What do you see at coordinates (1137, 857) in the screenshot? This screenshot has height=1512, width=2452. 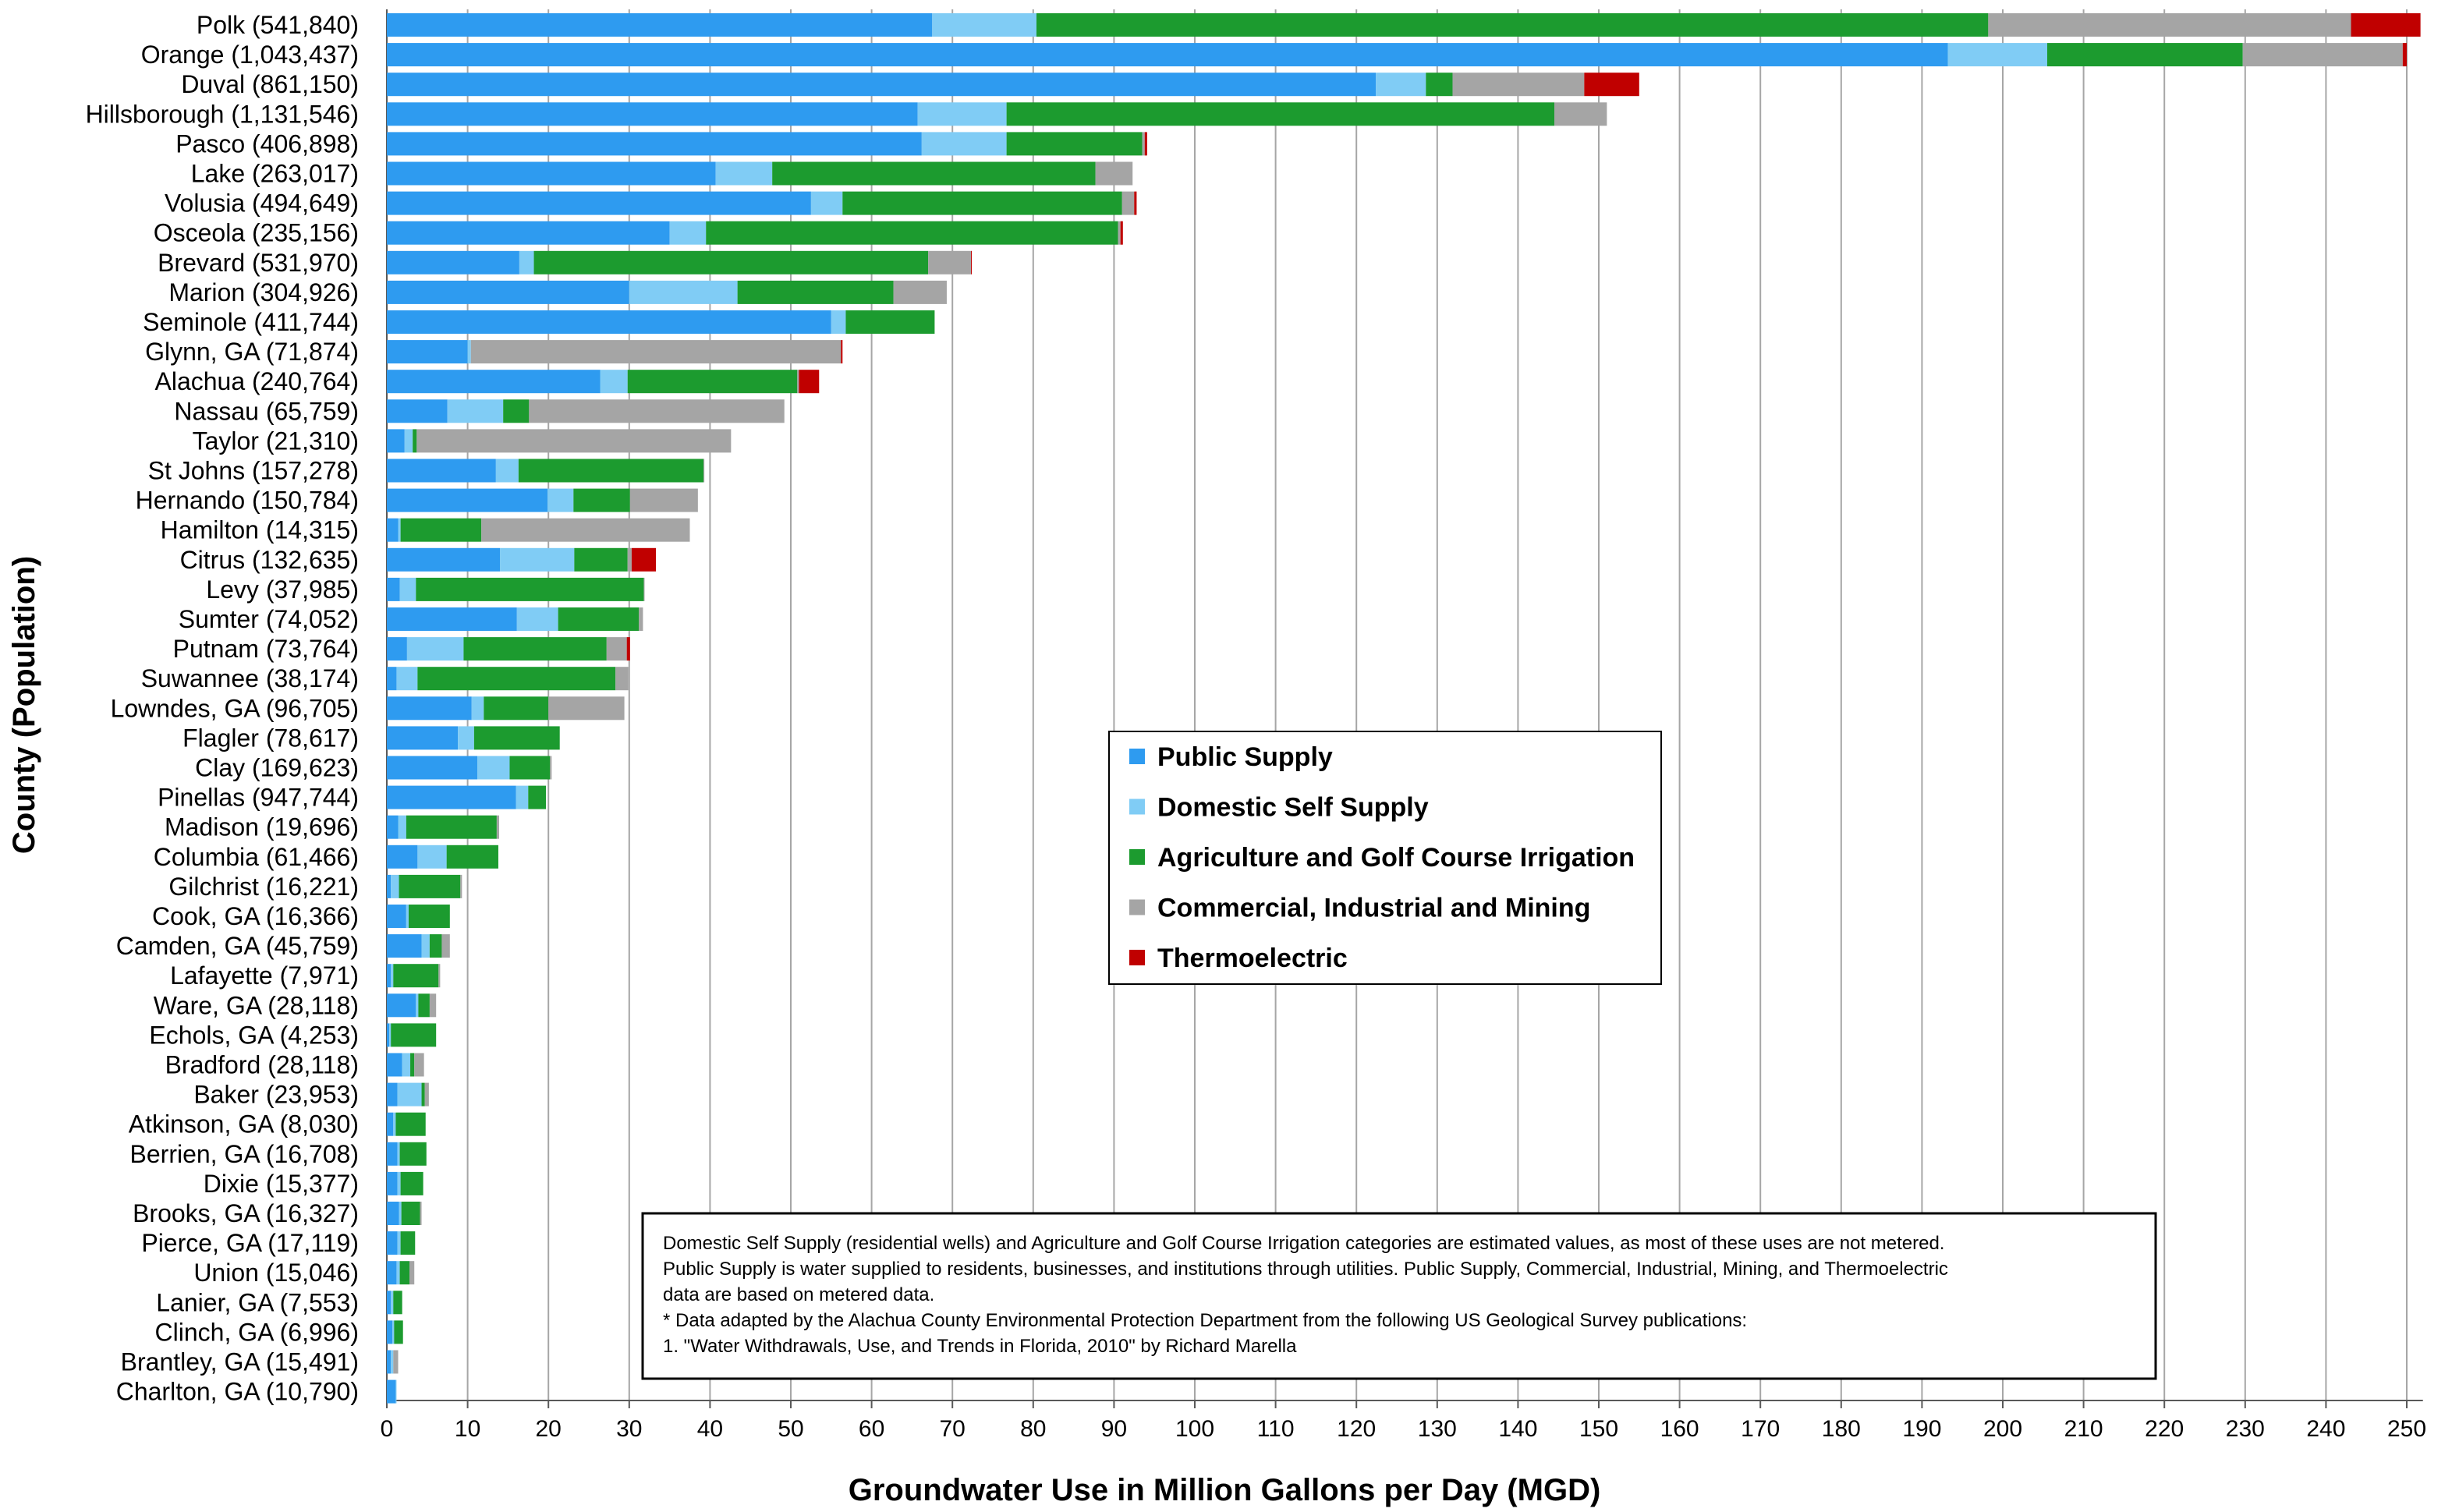 I see `legend-swatch` at bounding box center [1137, 857].